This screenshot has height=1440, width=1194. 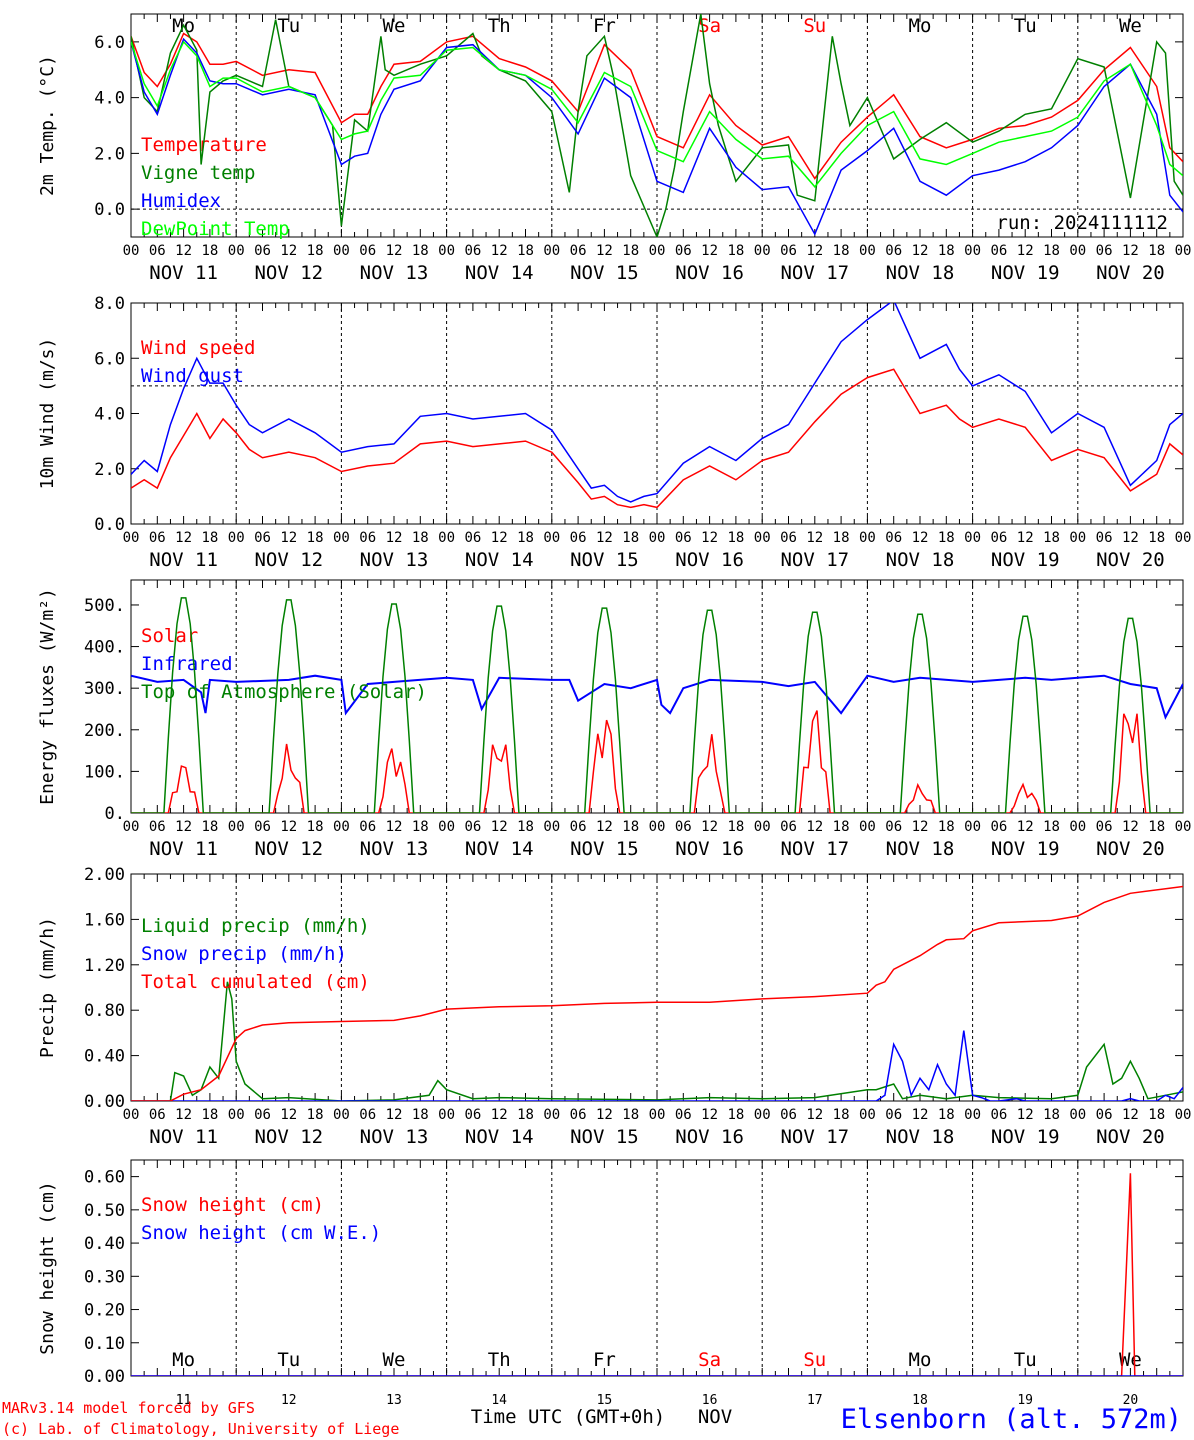 I want to click on x-date-label: NOV 18, so click(x=920, y=849).